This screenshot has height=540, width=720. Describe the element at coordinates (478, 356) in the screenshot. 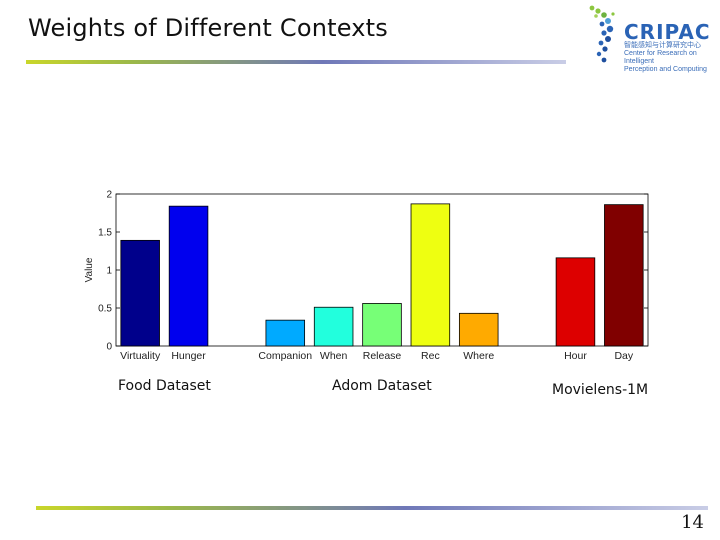

I see `x-tick-label-where: Where` at that location.